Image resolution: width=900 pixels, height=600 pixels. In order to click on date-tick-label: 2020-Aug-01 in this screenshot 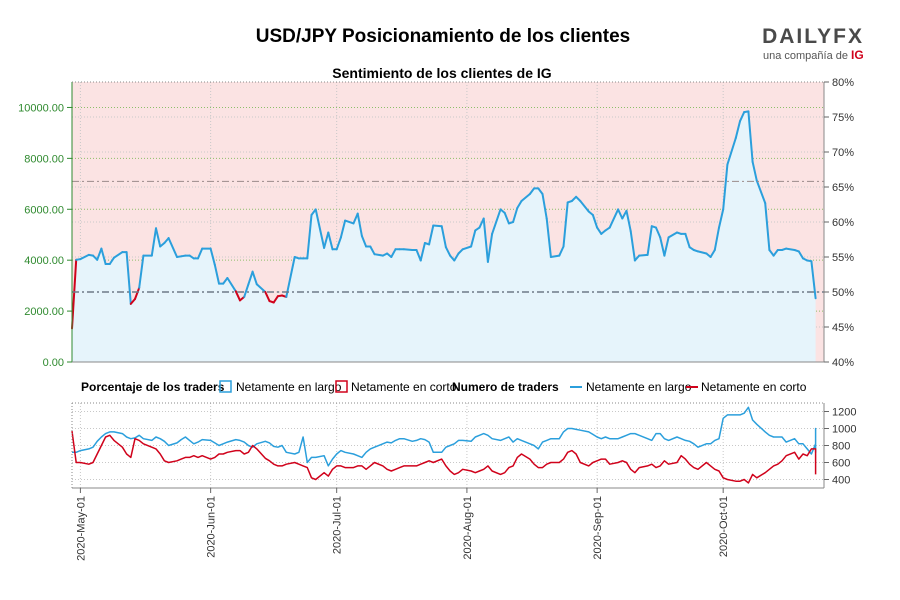, I will do `click(468, 528)`.